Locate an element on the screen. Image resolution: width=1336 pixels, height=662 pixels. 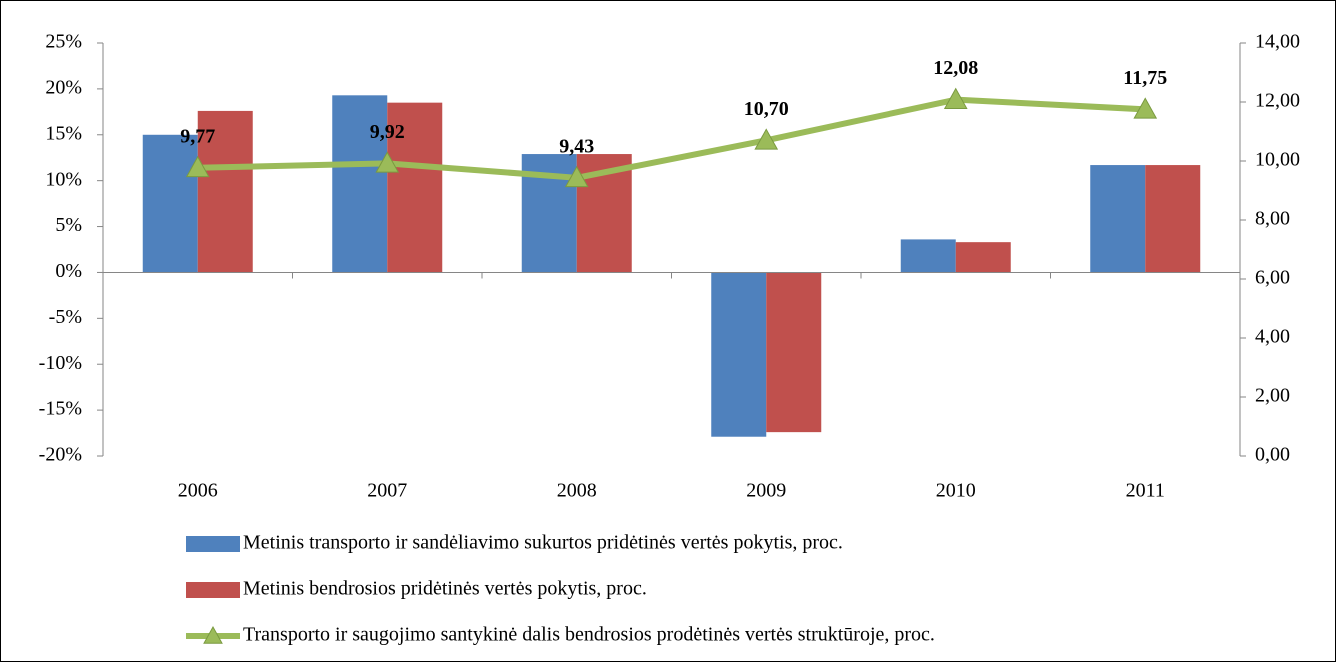
x-tick-label: 2007 is located at coordinates (387, 491).